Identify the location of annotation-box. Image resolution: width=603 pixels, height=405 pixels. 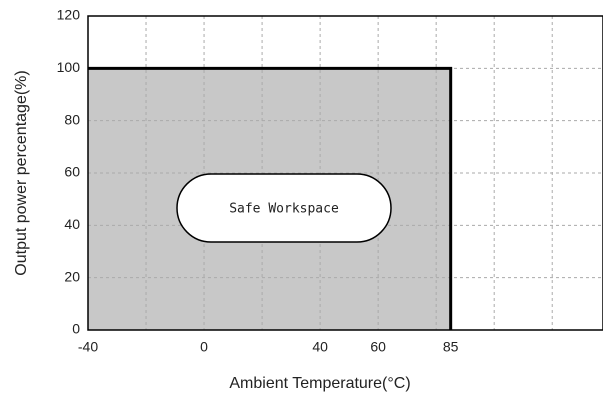
(284, 208).